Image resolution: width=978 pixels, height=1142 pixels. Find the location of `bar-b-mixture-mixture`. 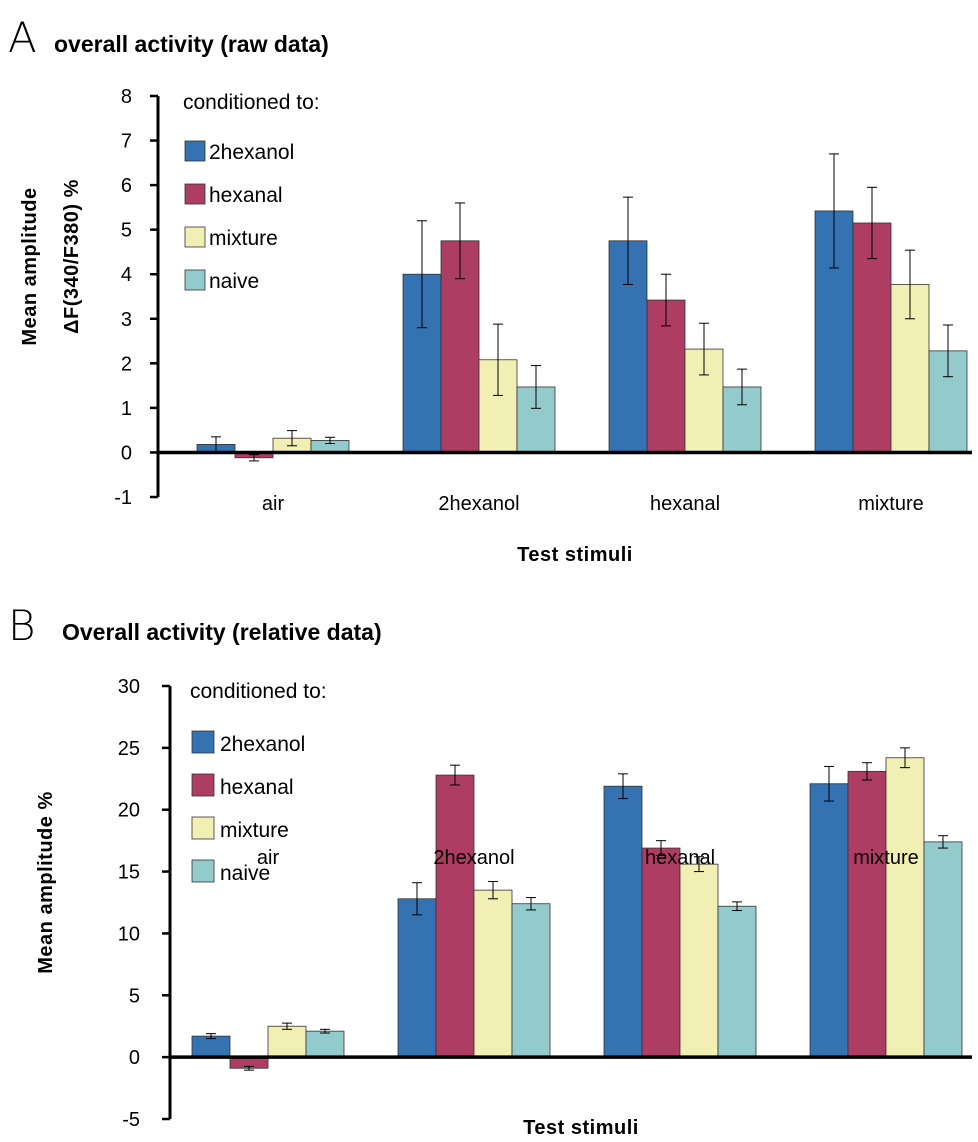

bar-b-mixture-mixture is located at coordinates (905, 907).